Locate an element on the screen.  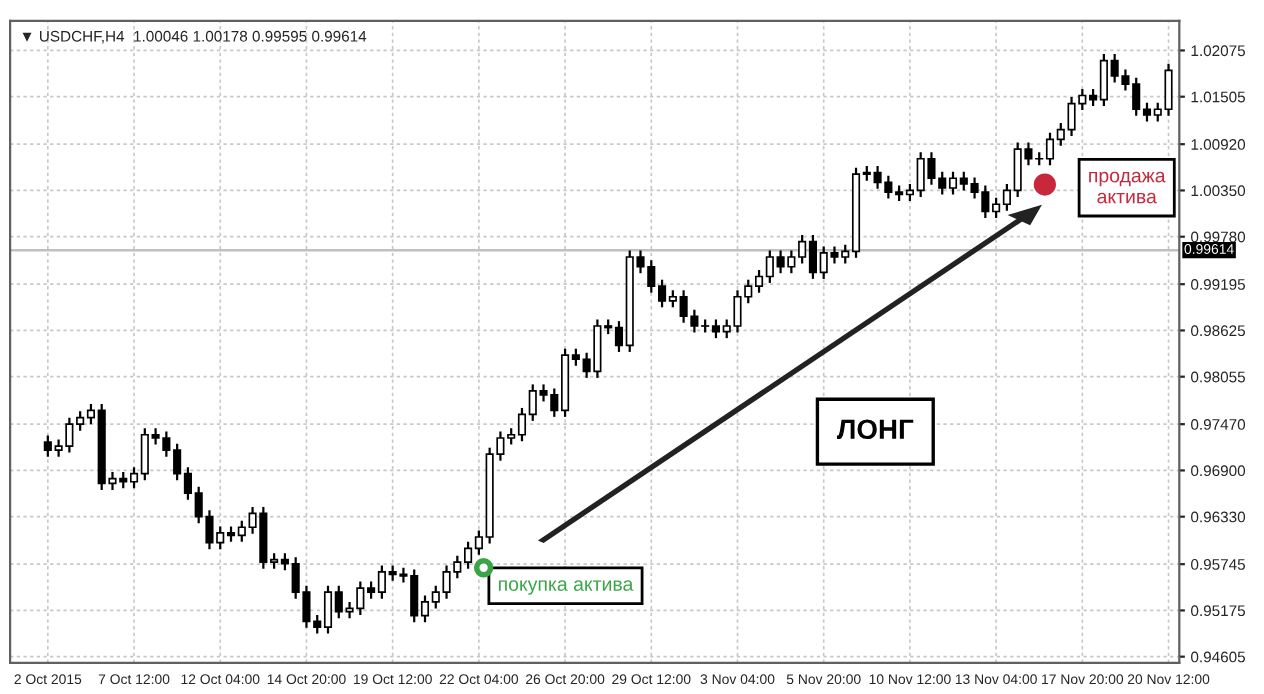
annotation: продажа актива is located at coordinates (1127, 187).